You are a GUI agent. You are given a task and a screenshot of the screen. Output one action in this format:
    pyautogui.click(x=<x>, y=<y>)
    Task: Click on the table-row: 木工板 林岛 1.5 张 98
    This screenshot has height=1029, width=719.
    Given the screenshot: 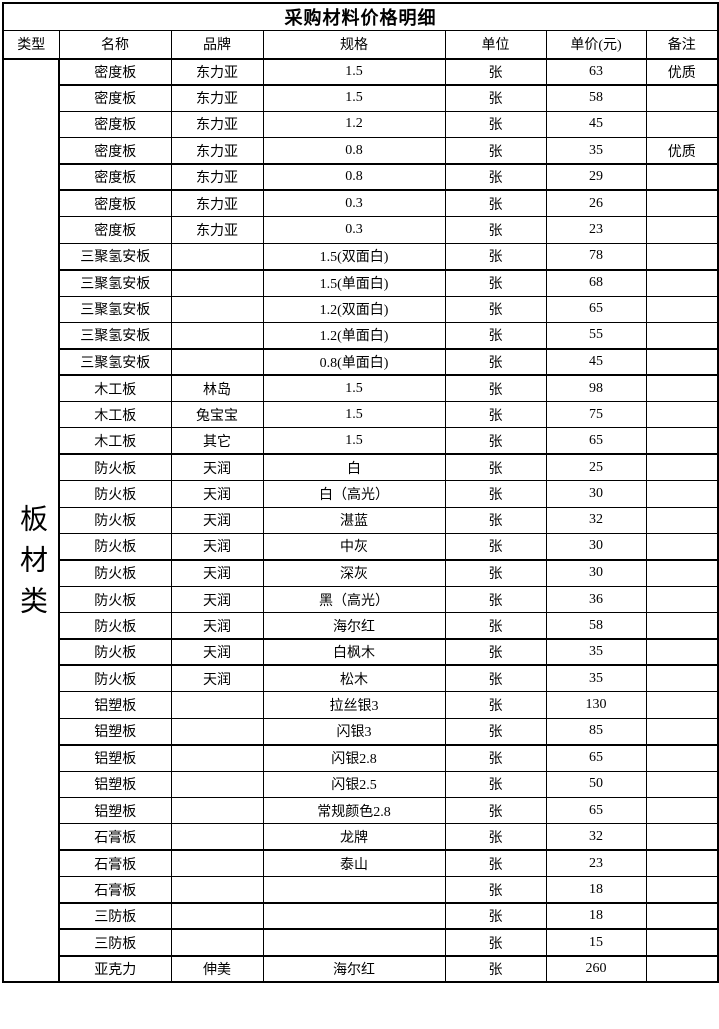 What is the action you would take?
    pyautogui.click(x=361, y=388)
    